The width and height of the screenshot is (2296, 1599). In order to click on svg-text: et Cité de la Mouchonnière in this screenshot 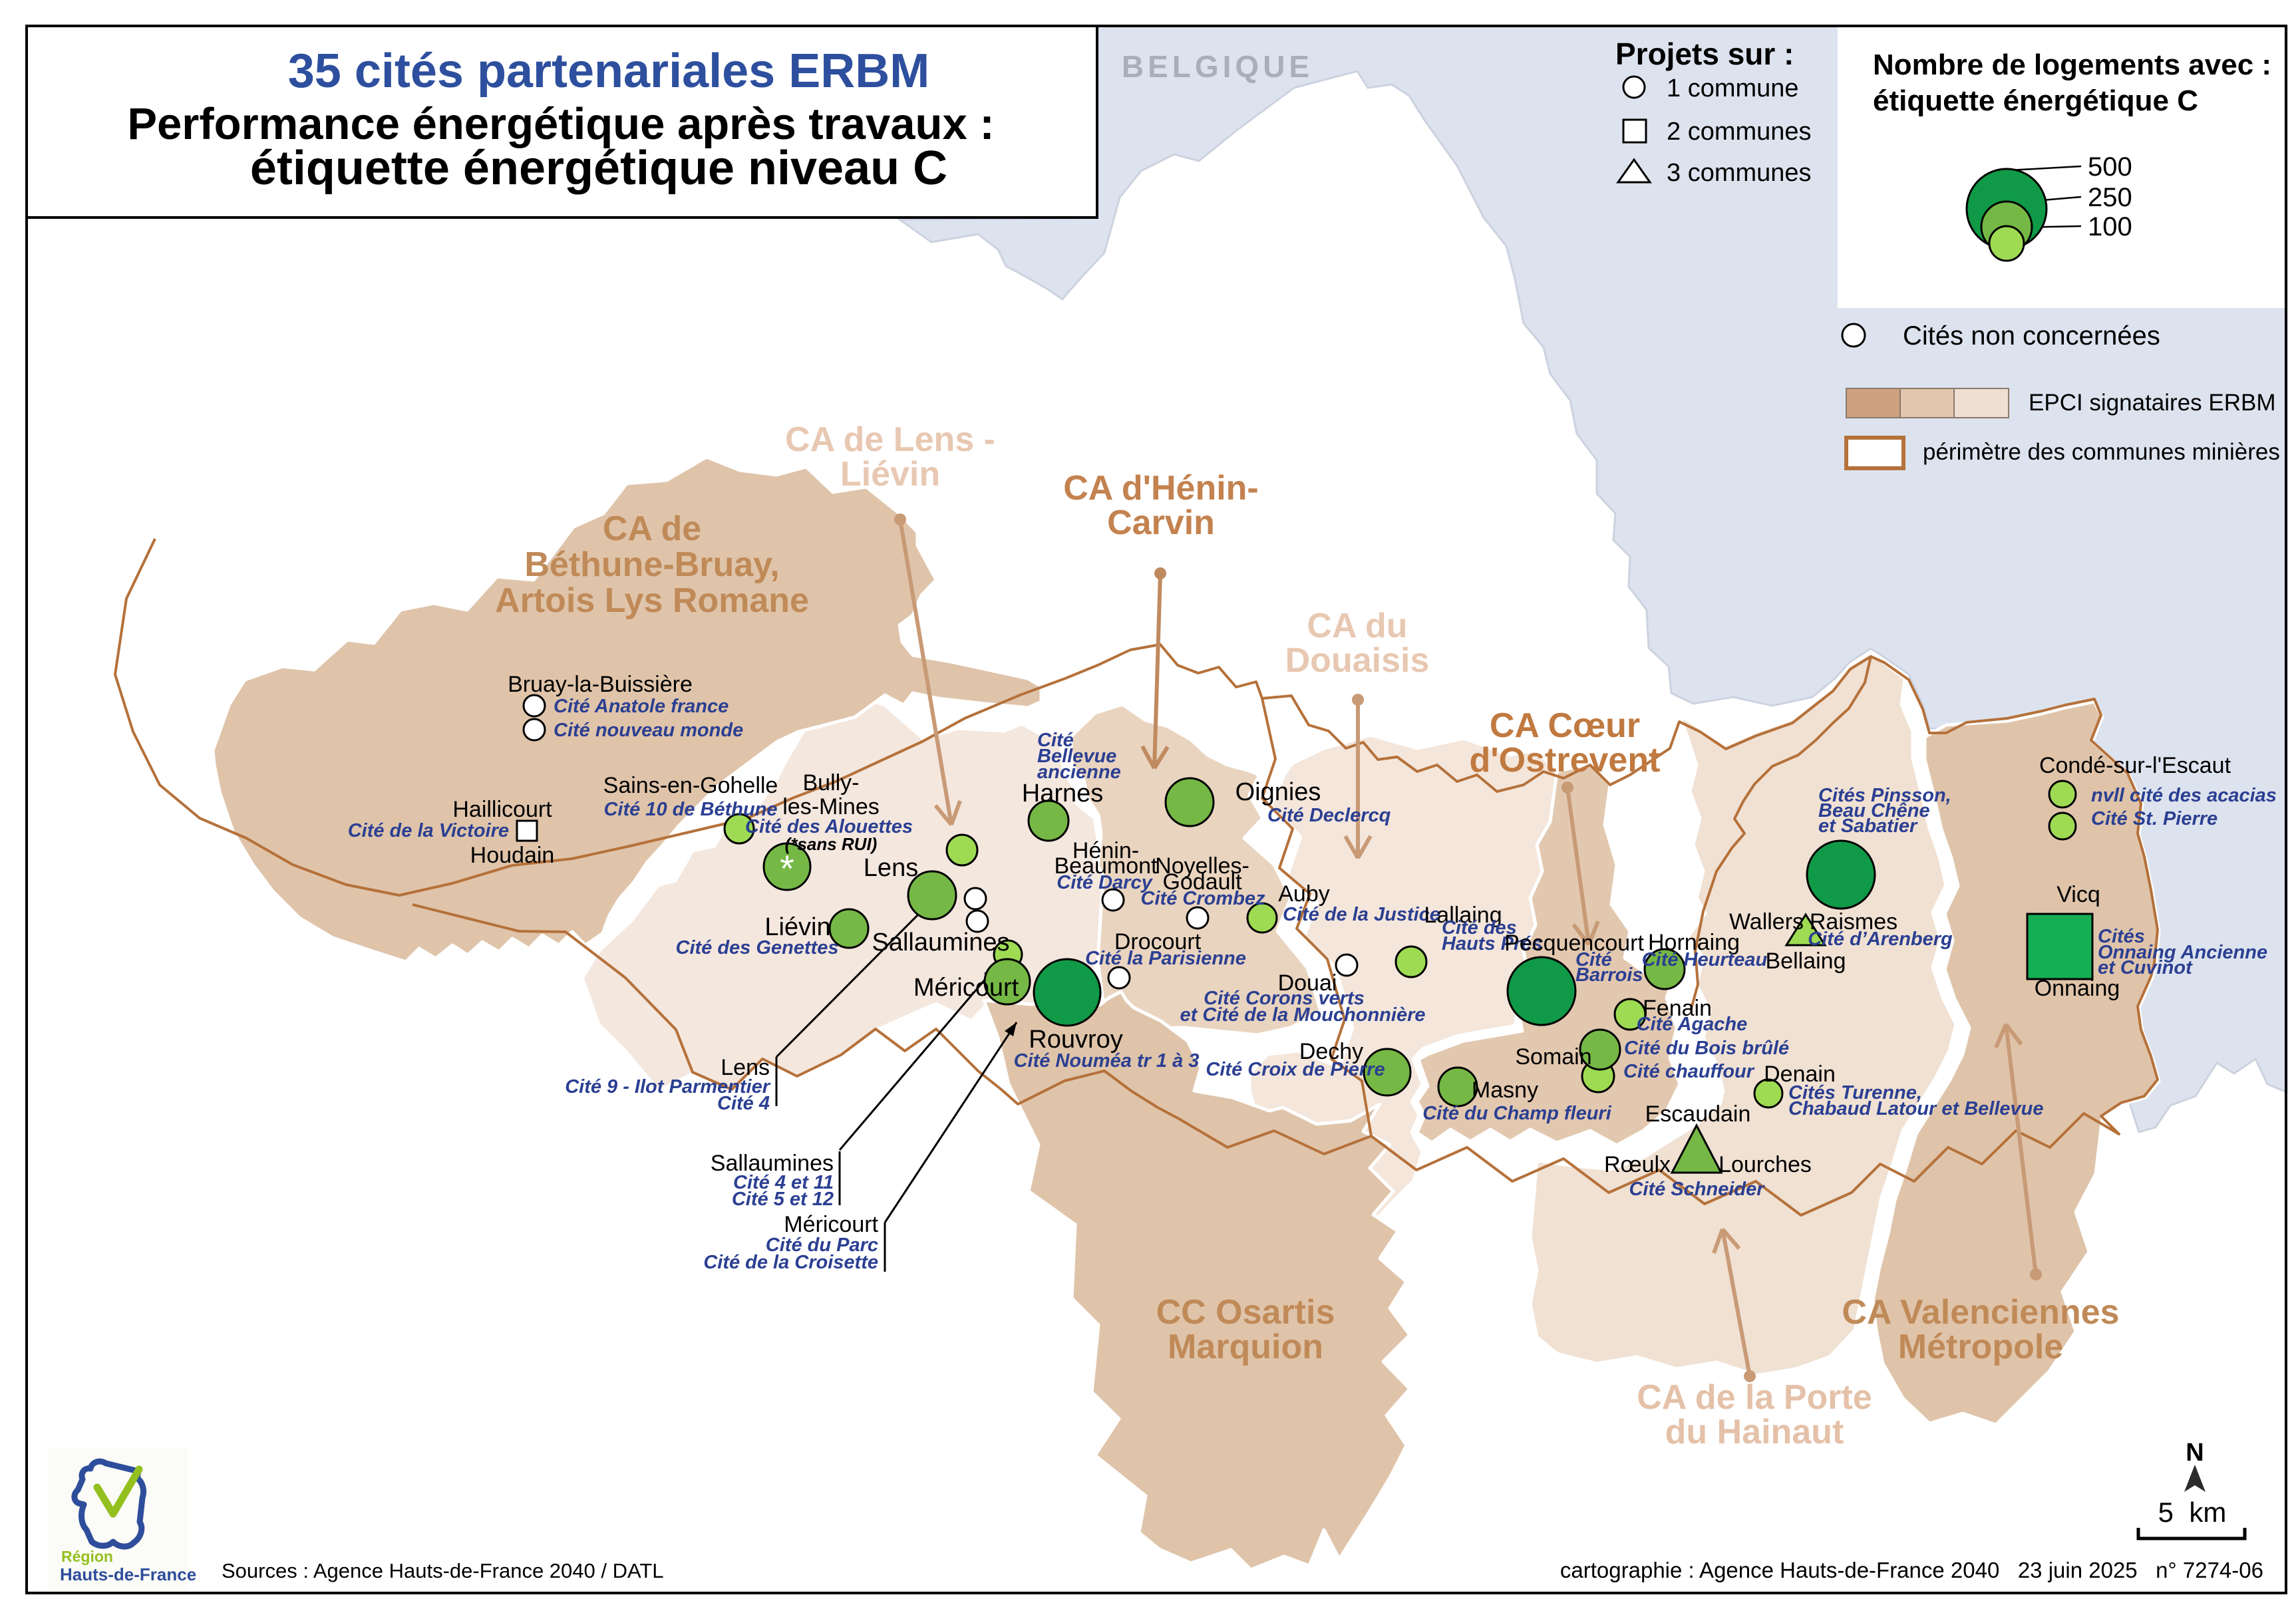, I will do `click(1303, 1015)`.